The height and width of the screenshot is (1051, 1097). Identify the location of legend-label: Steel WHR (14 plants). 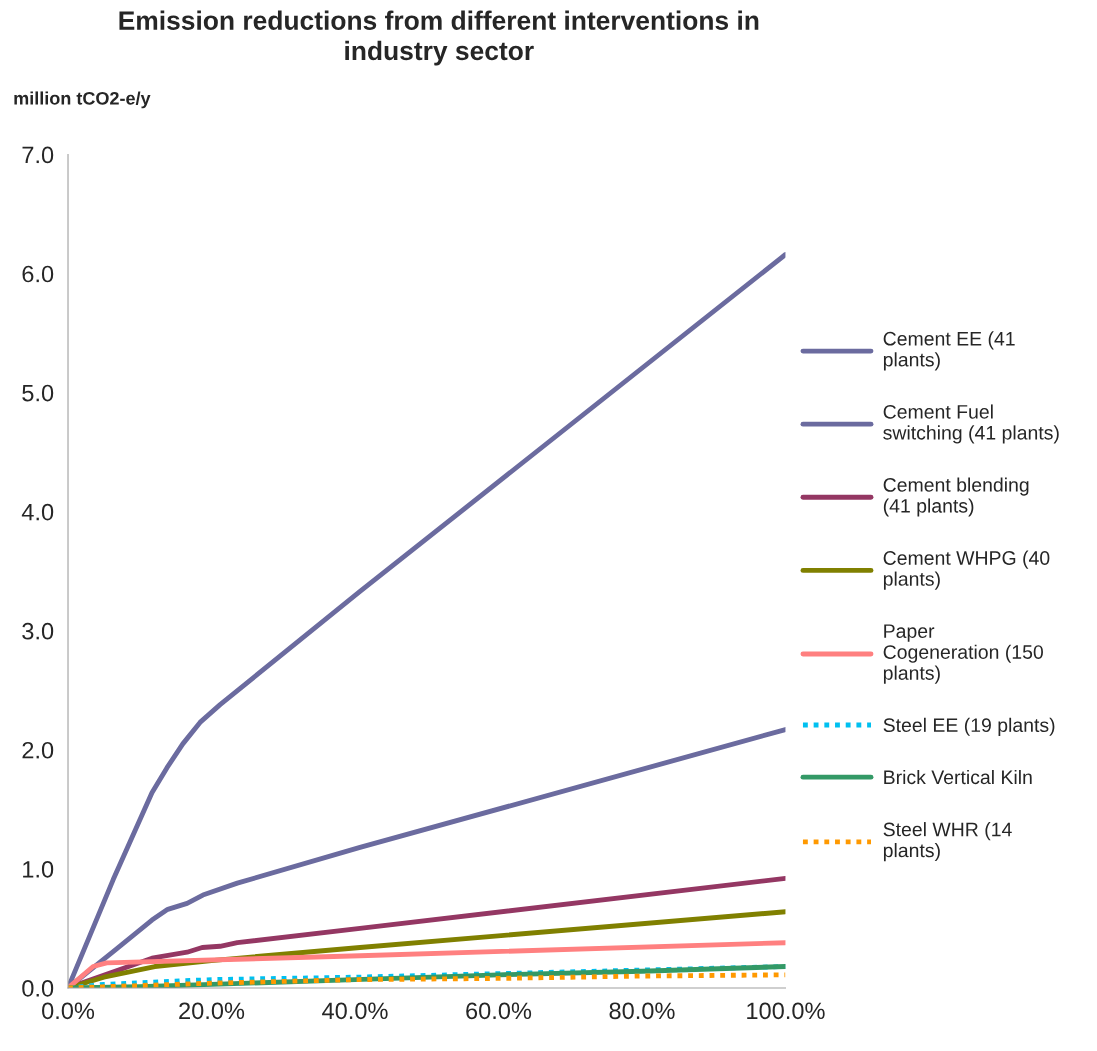
(947, 842).